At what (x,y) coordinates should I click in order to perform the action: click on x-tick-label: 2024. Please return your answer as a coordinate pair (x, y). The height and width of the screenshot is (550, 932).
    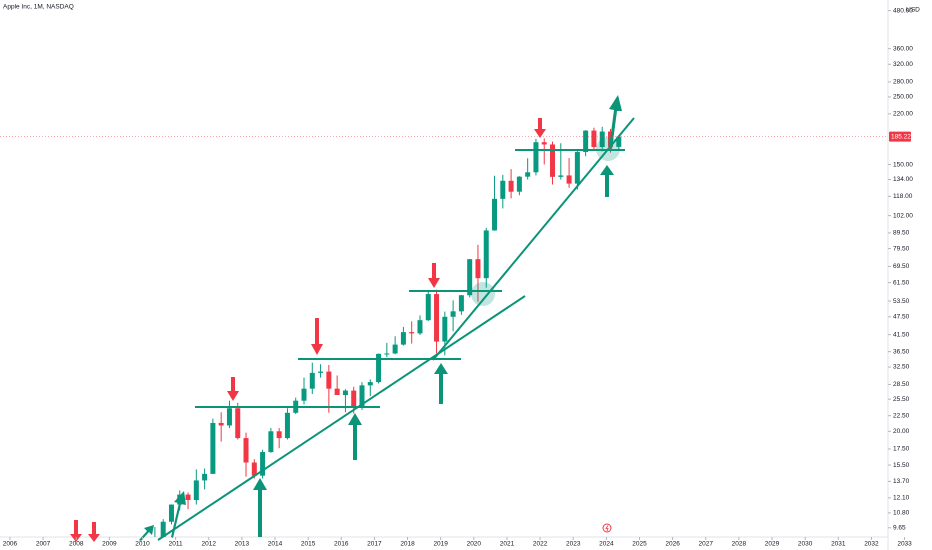
    Looking at the image, I should click on (606, 544).